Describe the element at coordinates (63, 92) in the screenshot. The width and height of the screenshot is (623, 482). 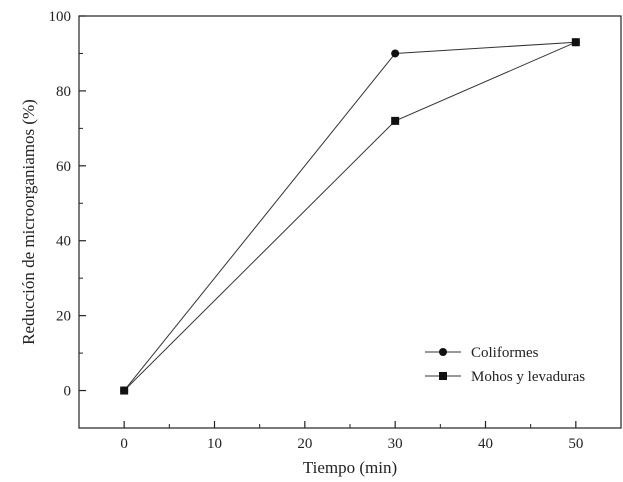
I see `y-tick-label: 80` at that location.